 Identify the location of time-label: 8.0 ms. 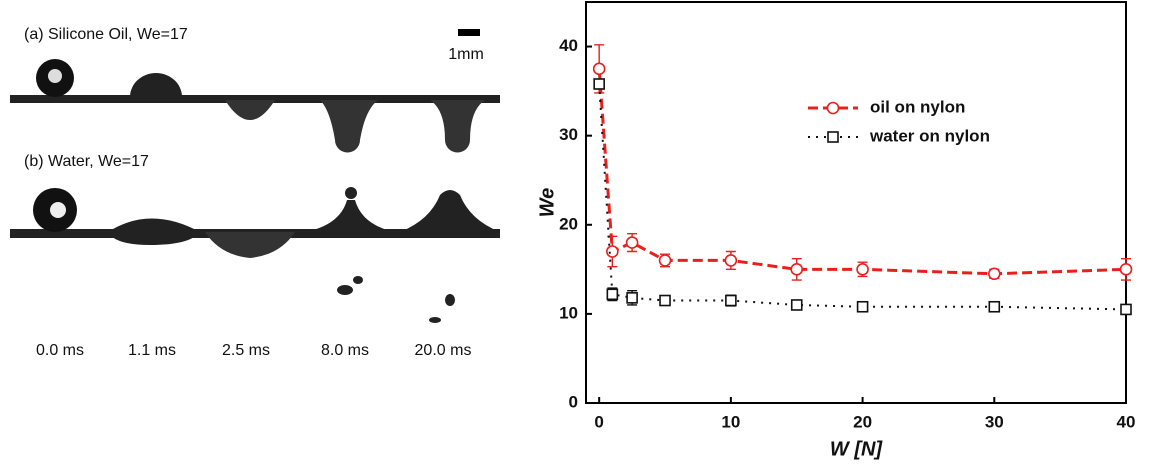
(345, 350).